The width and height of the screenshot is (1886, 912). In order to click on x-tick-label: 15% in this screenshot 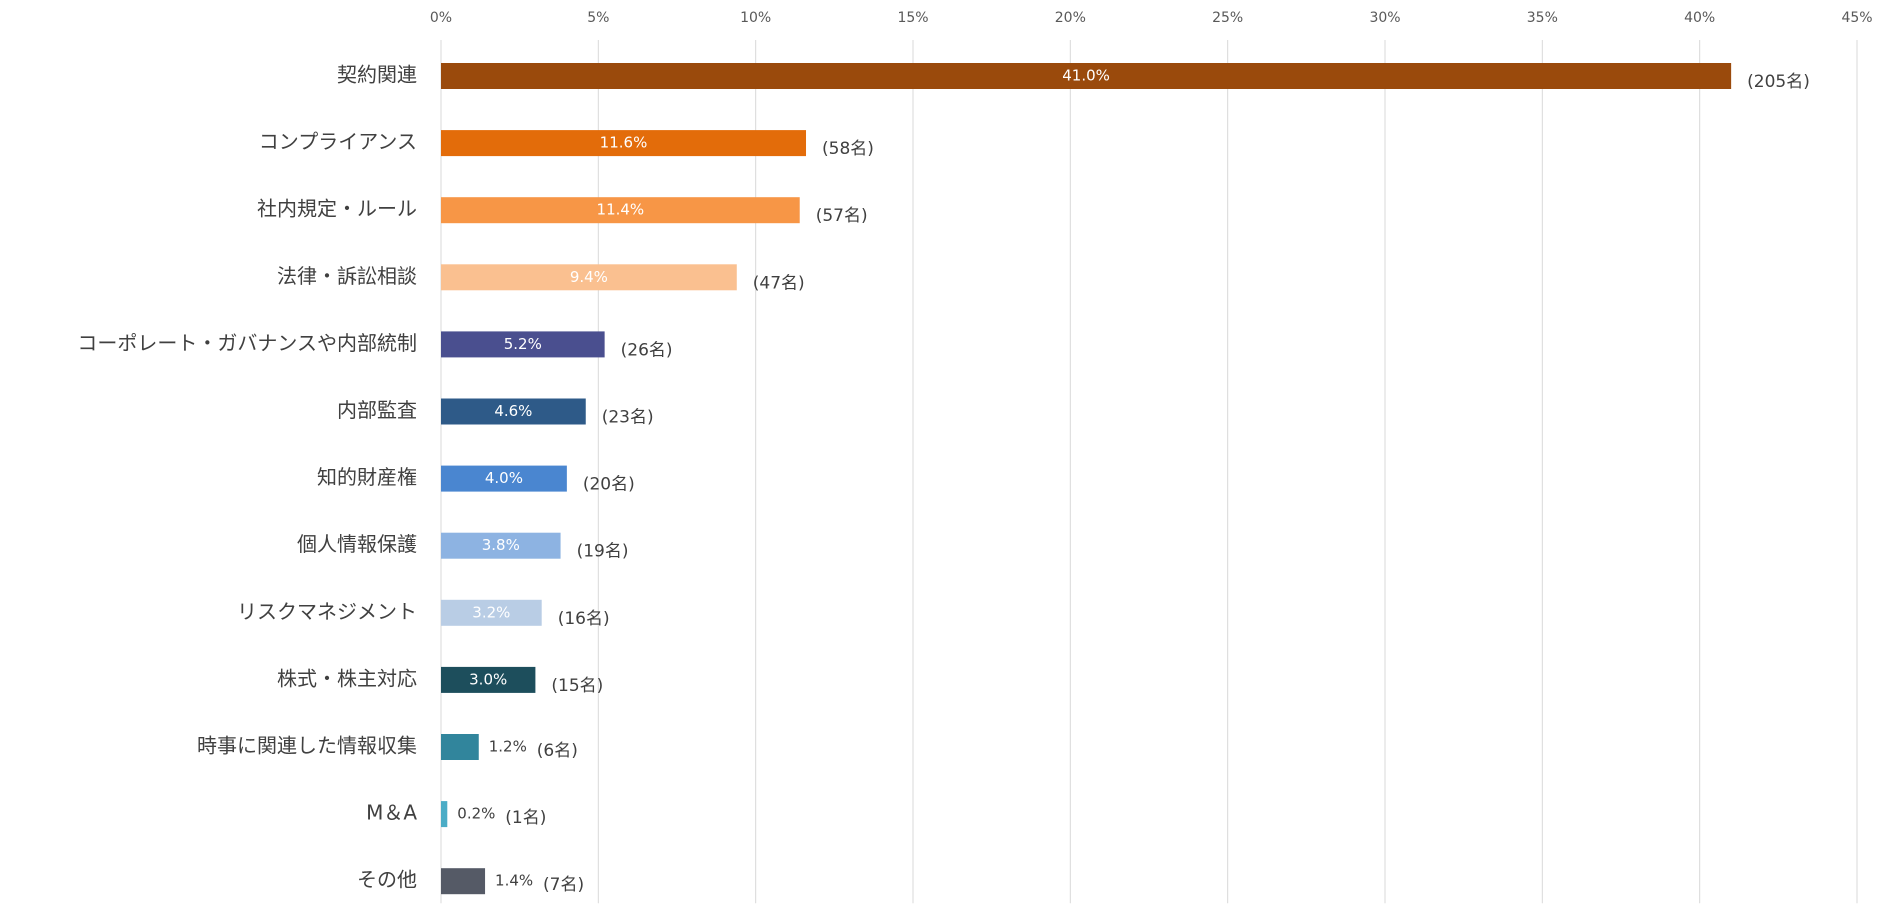, I will do `click(912, 18)`.